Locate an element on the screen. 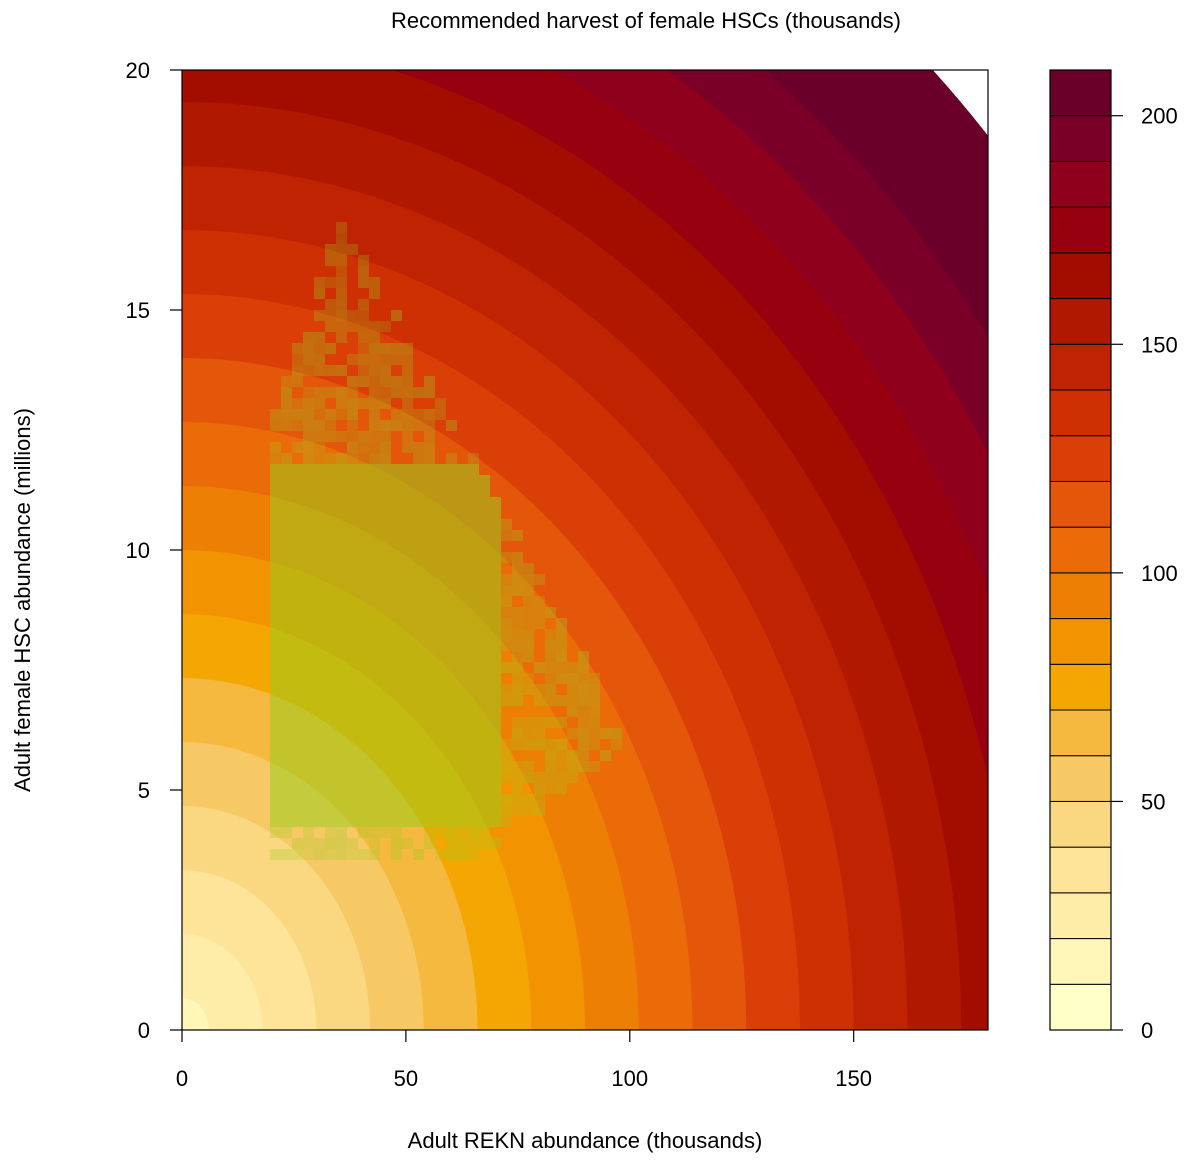 The width and height of the screenshot is (1192, 1160). colorbar-tick-label: 100 is located at coordinates (1159, 573).